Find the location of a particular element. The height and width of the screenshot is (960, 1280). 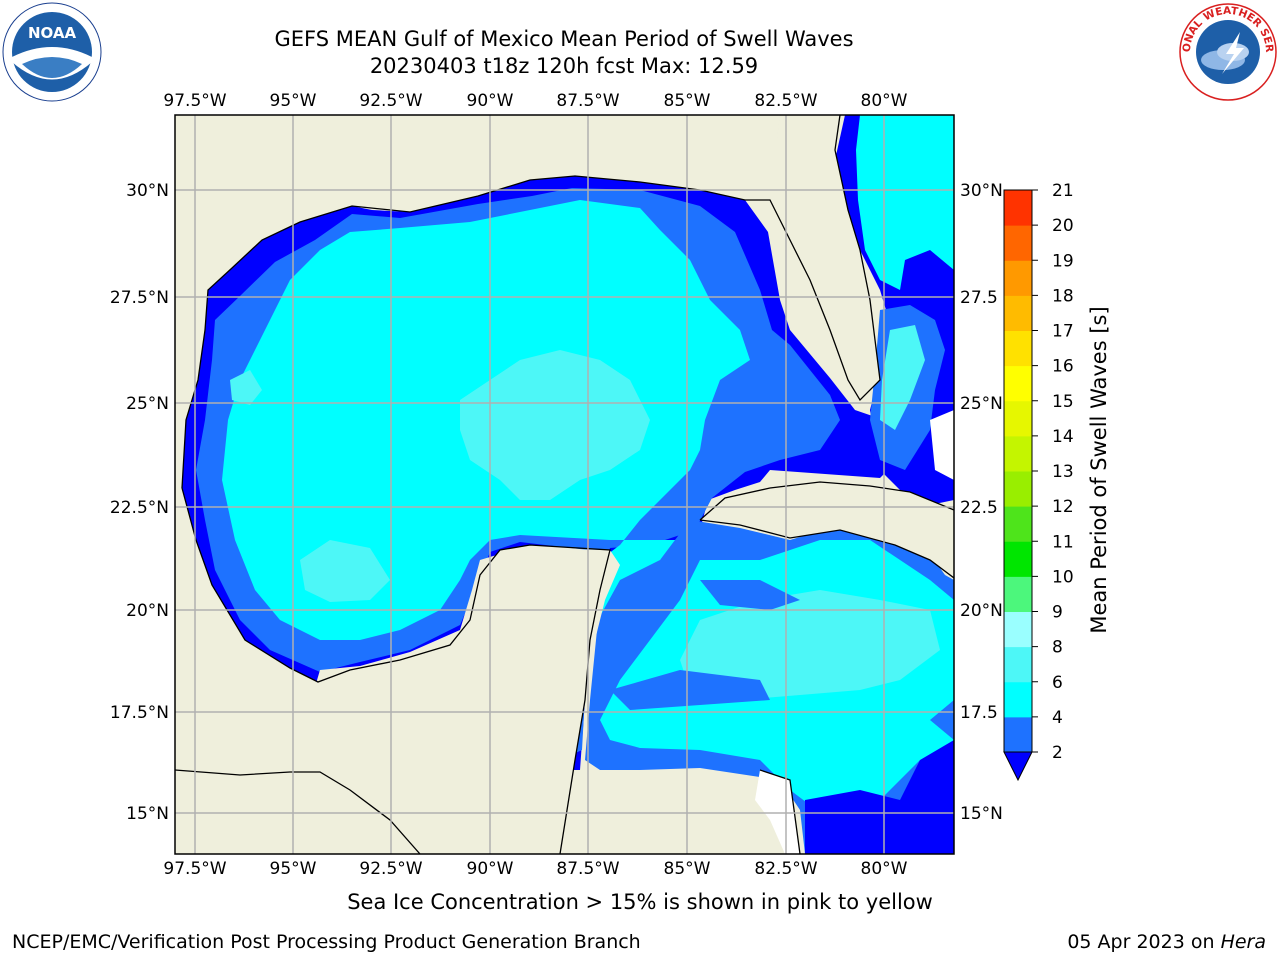

colorbar-tick-label: 6 is located at coordinates (1057, 683).